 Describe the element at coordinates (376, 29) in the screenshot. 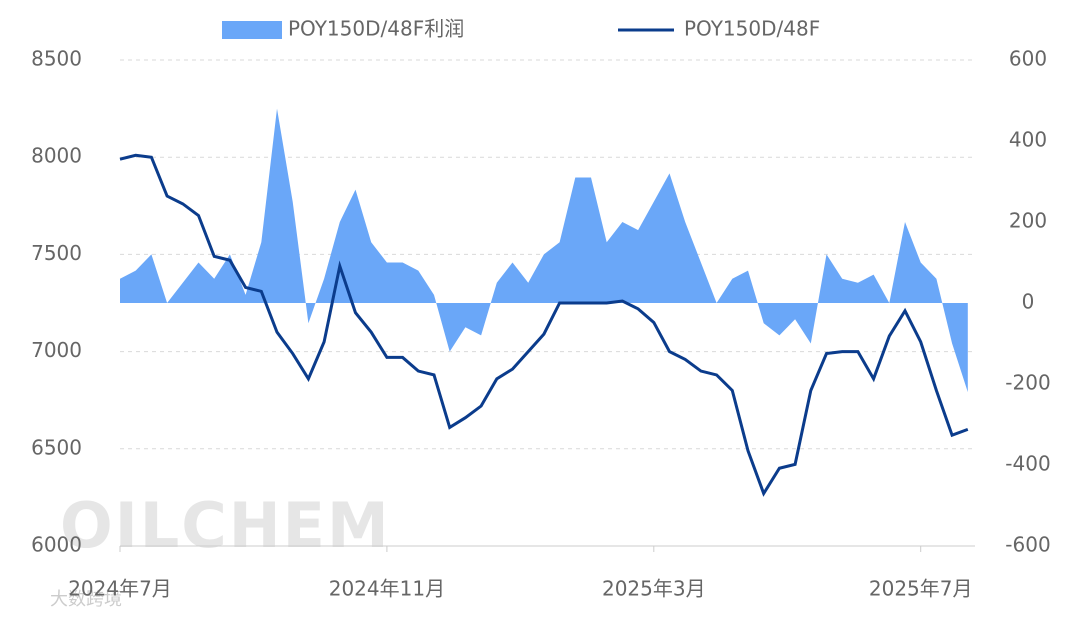

I see `legend-label: POY150D/48F利润` at that location.